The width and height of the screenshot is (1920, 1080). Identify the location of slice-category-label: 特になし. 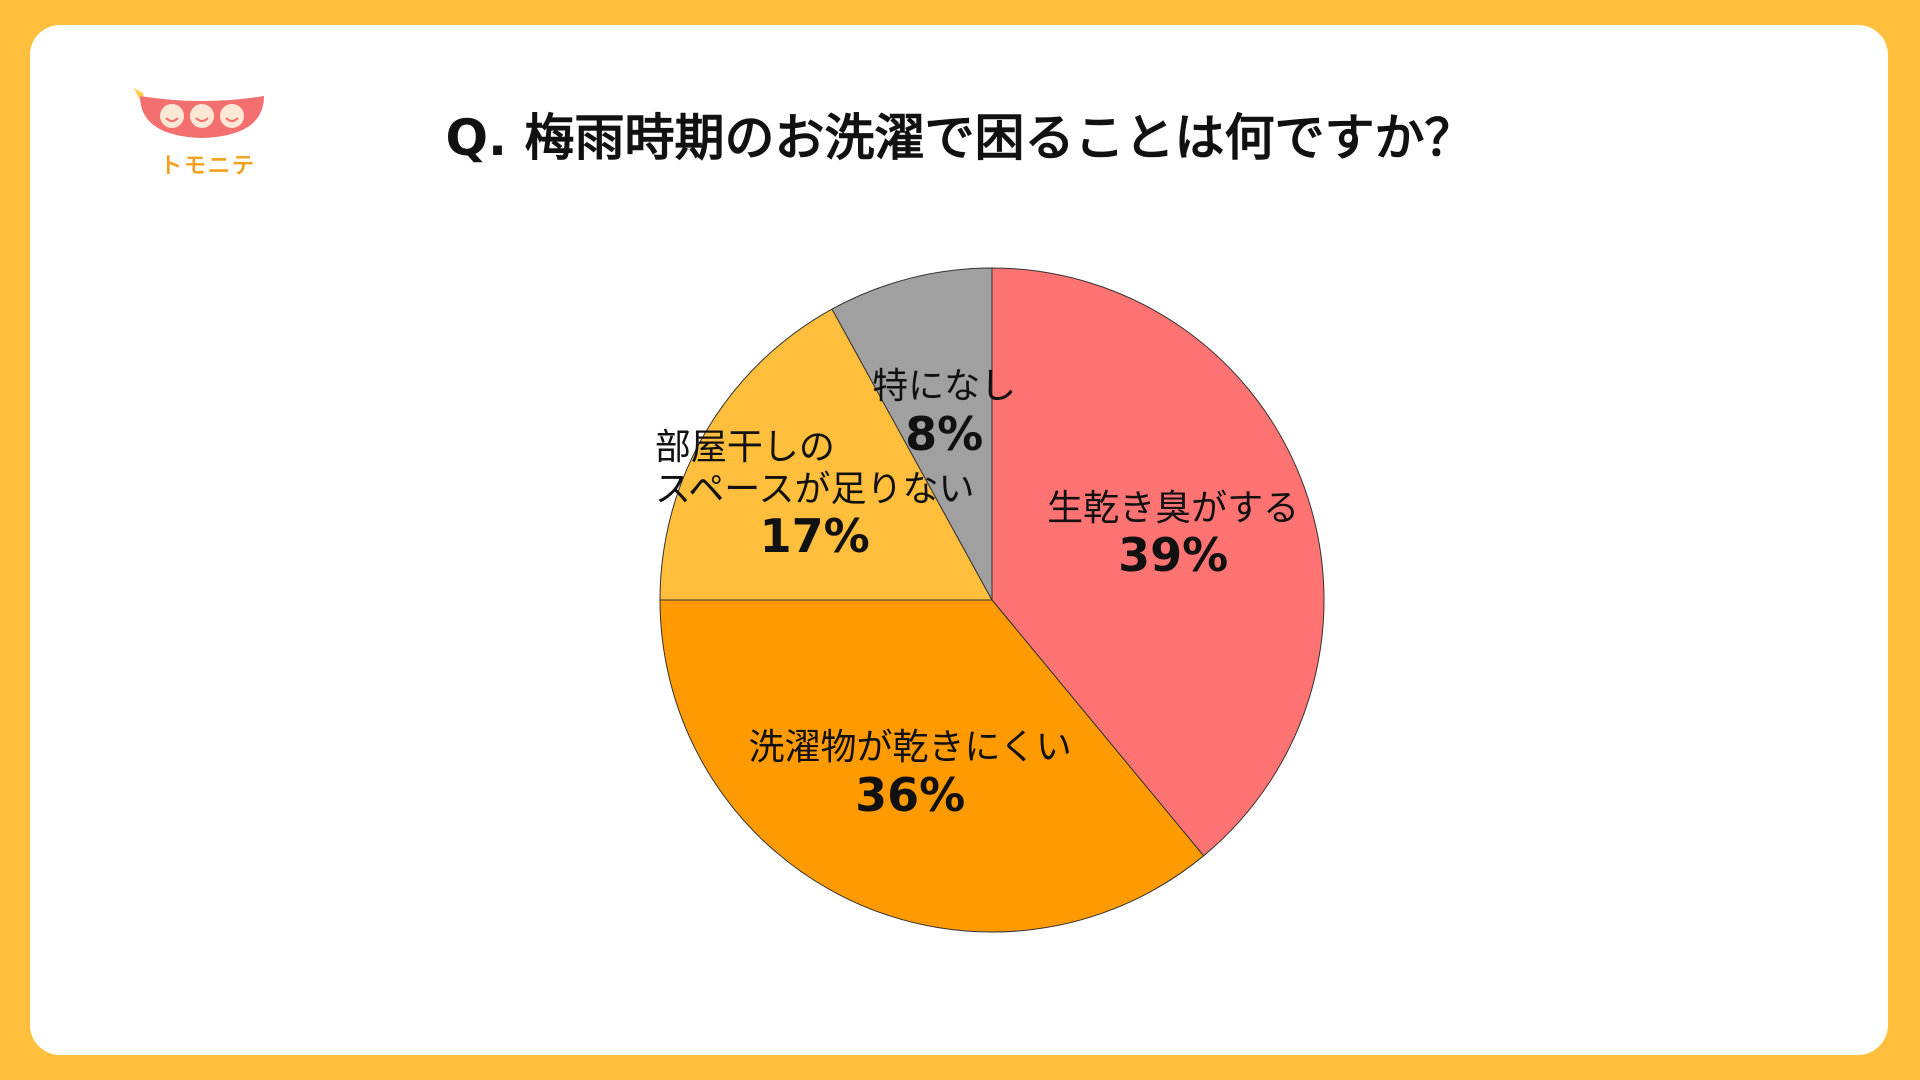
(944, 387).